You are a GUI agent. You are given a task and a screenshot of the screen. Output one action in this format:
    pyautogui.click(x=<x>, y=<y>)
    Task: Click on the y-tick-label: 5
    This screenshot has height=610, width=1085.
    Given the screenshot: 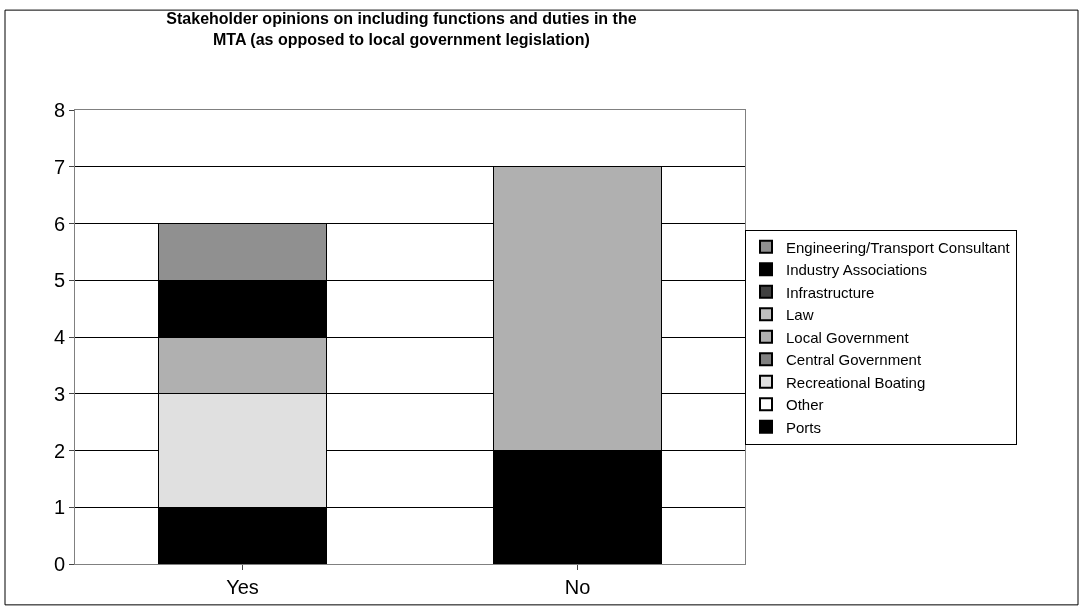 What is the action you would take?
    pyautogui.click(x=59, y=280)
    